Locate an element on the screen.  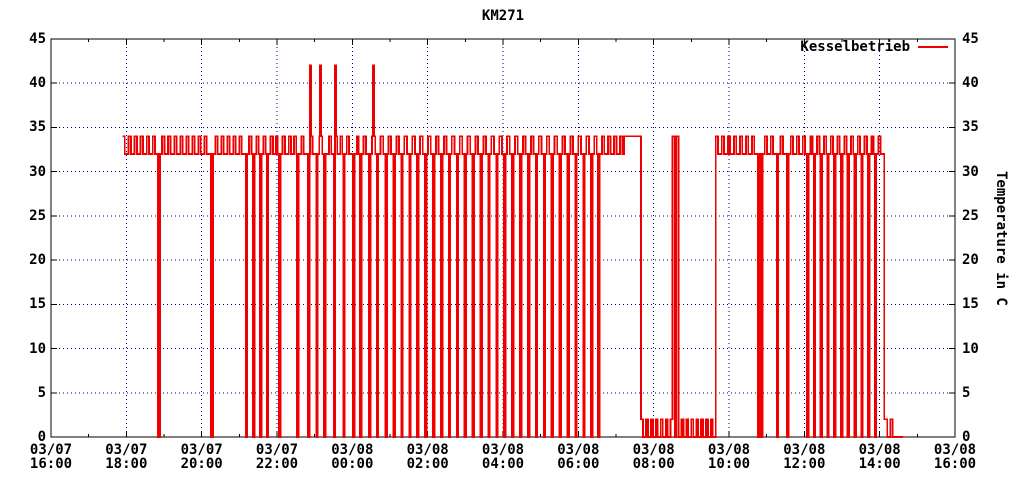
y-axis-tick-label-right: 40 is located at coordinates (970, 83).